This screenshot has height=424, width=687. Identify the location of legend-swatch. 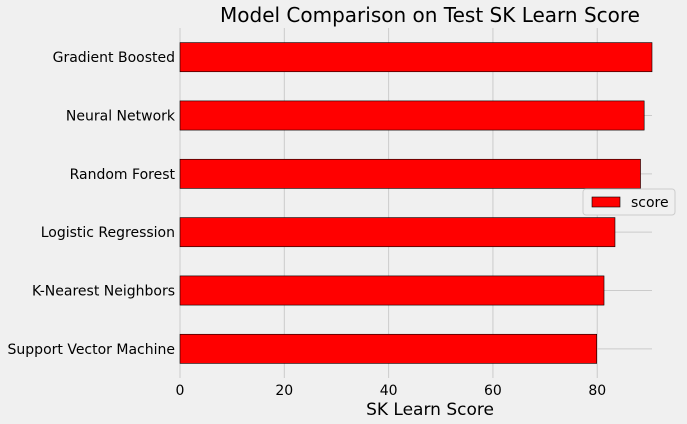
(606, 202).